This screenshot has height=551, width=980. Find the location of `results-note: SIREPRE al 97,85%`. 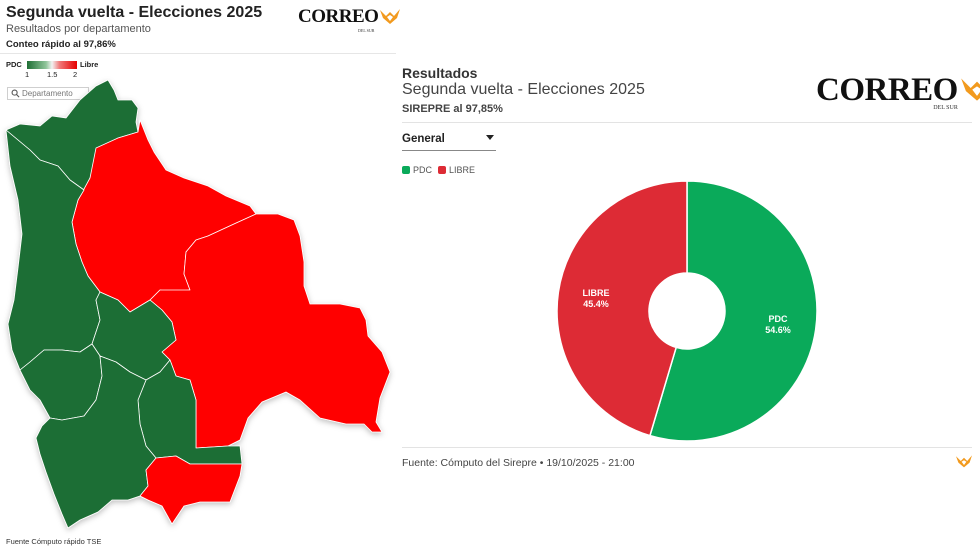

results-note: SIREPRE al 97,85% is located at coordinates (452, 109).